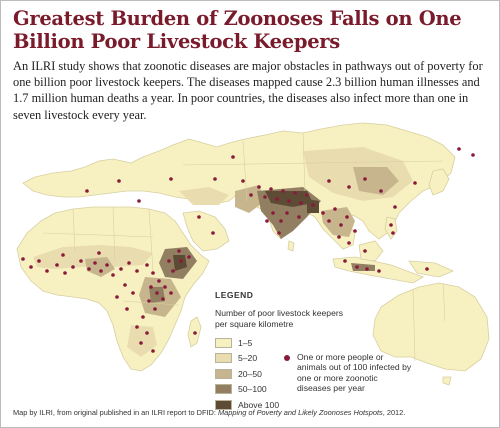  I want to click on legend-class-1: 1–5, so click(355, 342).